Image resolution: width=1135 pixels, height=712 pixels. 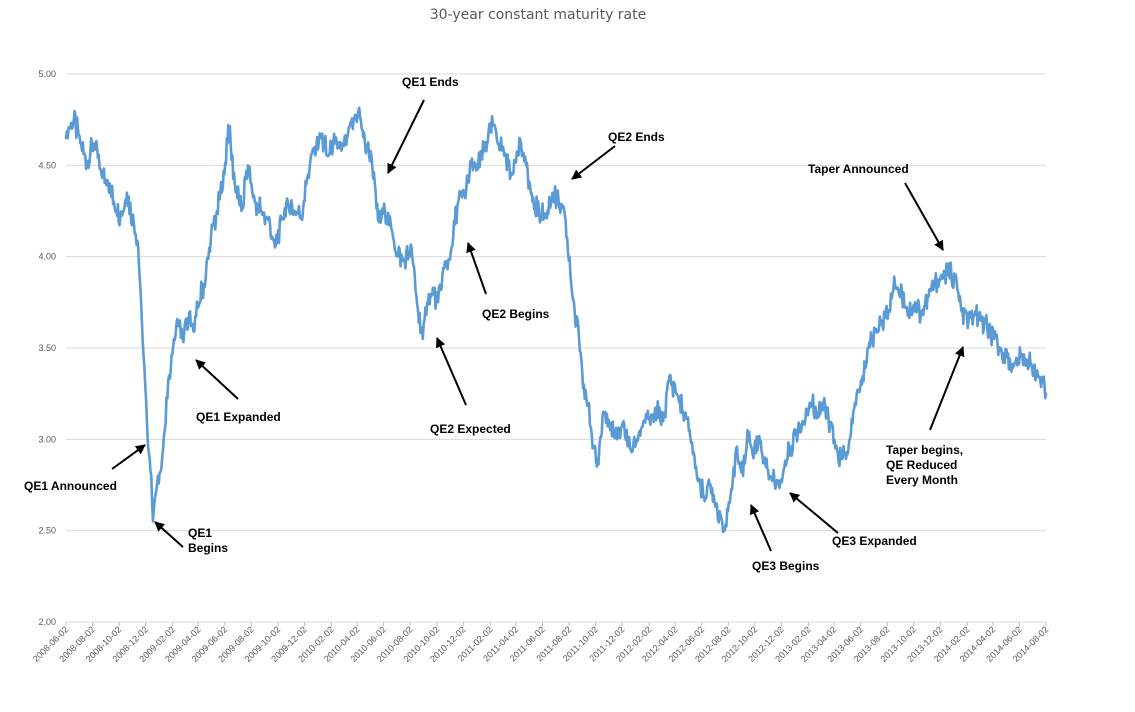 I want to click on annotation: QE2 Expected, so click(x=470, y=386).